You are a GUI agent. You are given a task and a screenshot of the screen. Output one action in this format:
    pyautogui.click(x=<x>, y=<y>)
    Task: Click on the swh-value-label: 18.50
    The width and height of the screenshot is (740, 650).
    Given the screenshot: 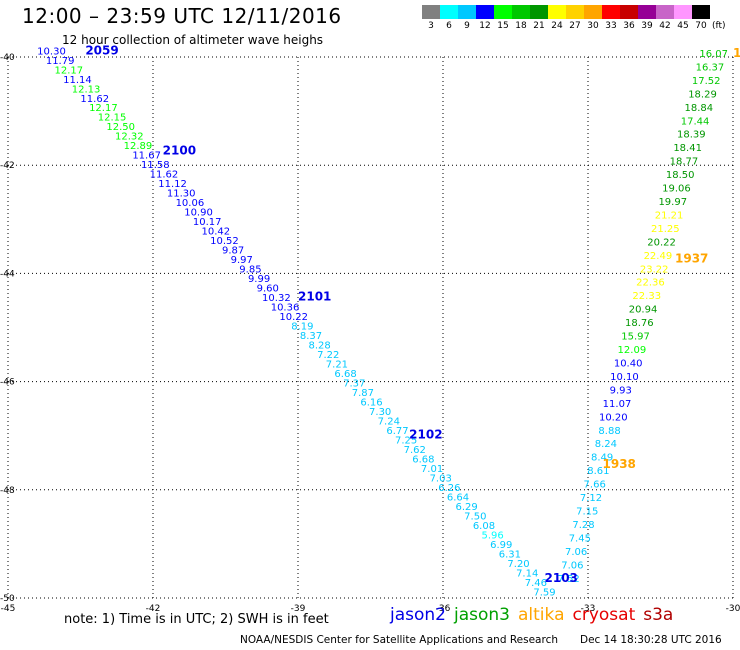 What is the action you would take?
    pyautogui.click(x=680, y=175)
    